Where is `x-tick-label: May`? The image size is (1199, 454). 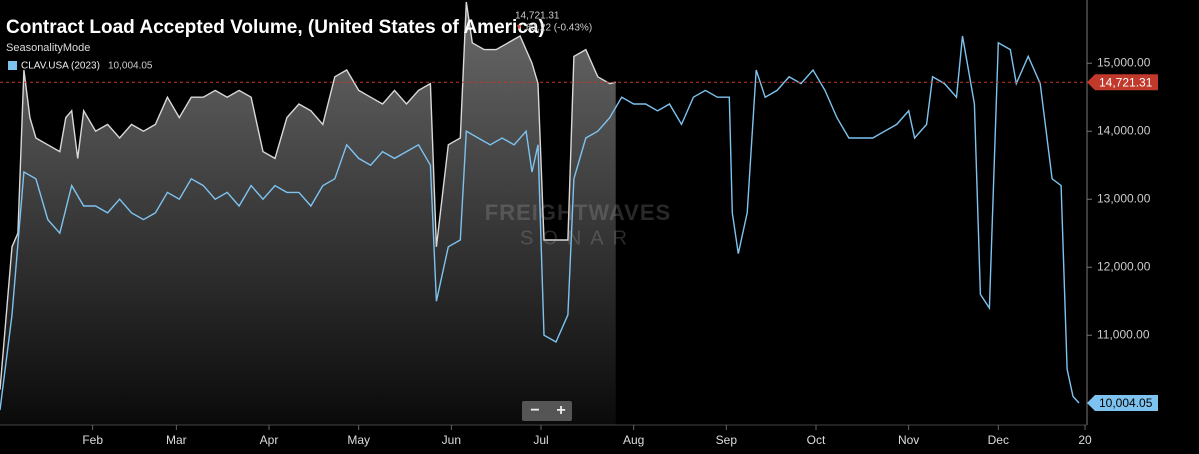 x-tick-label: May is located at coordinates (358, 440).